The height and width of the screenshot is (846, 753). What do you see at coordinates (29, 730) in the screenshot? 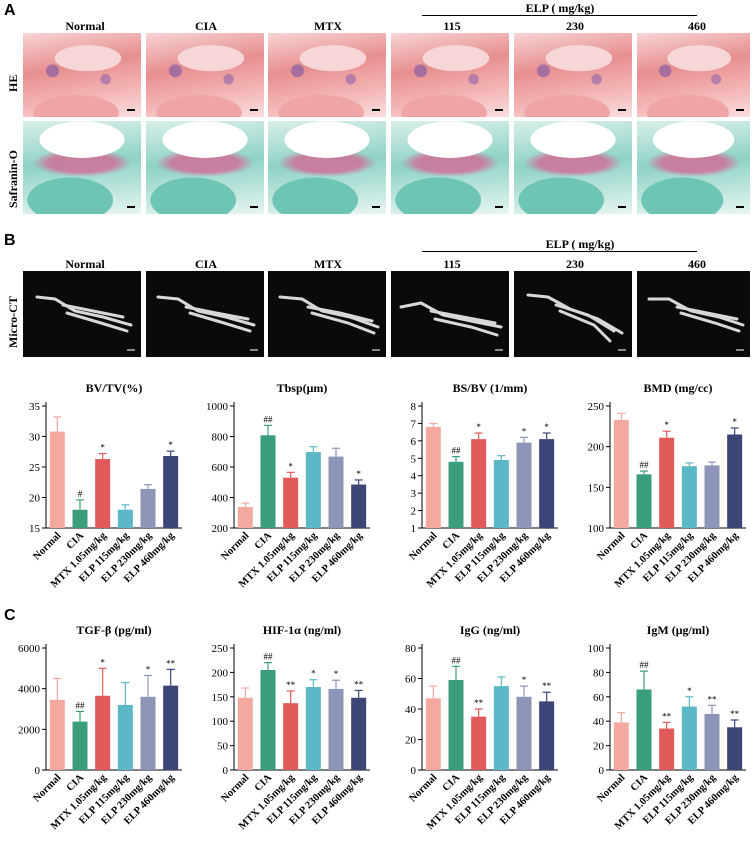
I see `y-tick-label: 2000` at bounding box center [29, 730].